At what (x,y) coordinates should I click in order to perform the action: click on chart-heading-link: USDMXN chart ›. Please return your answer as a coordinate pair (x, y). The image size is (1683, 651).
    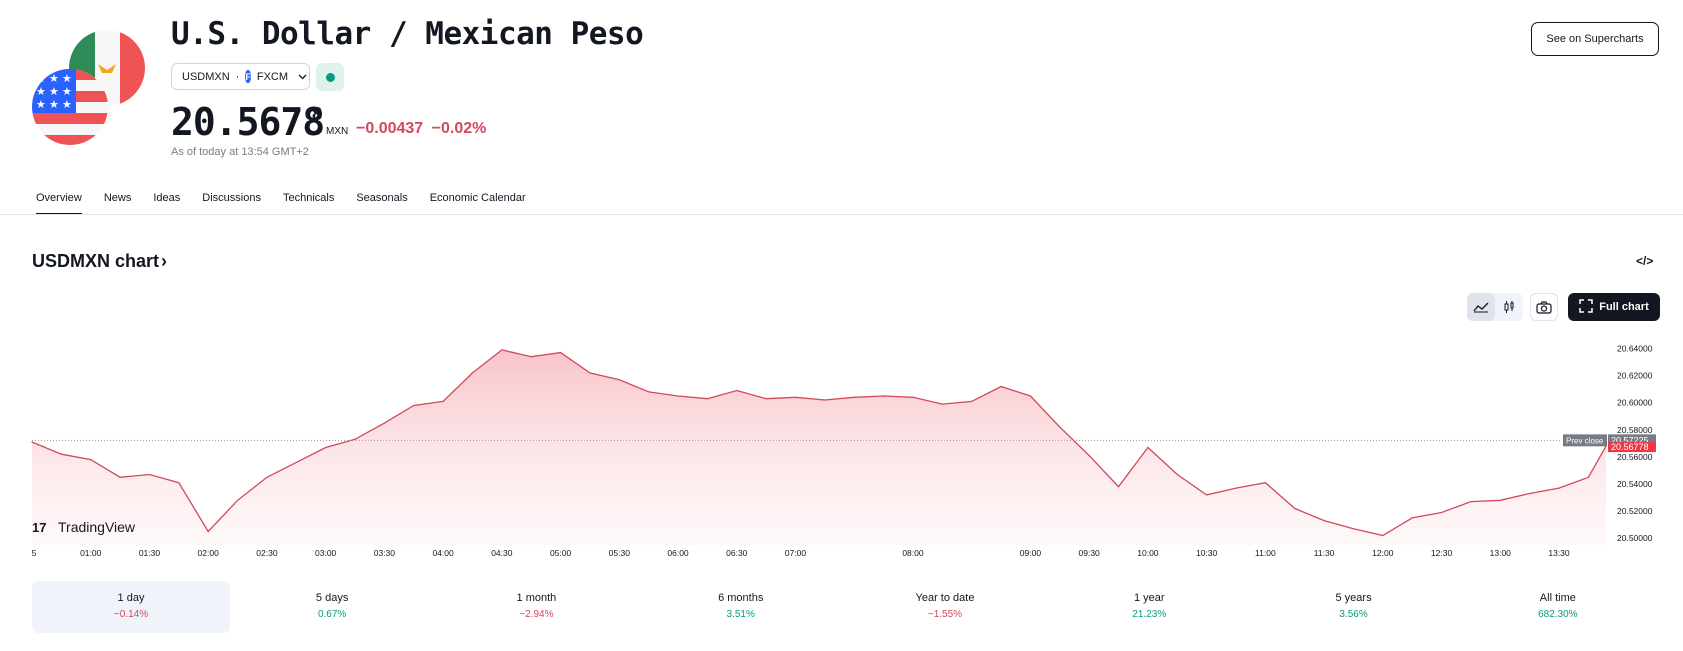
    Looking at the image, I should click on (99, 261).